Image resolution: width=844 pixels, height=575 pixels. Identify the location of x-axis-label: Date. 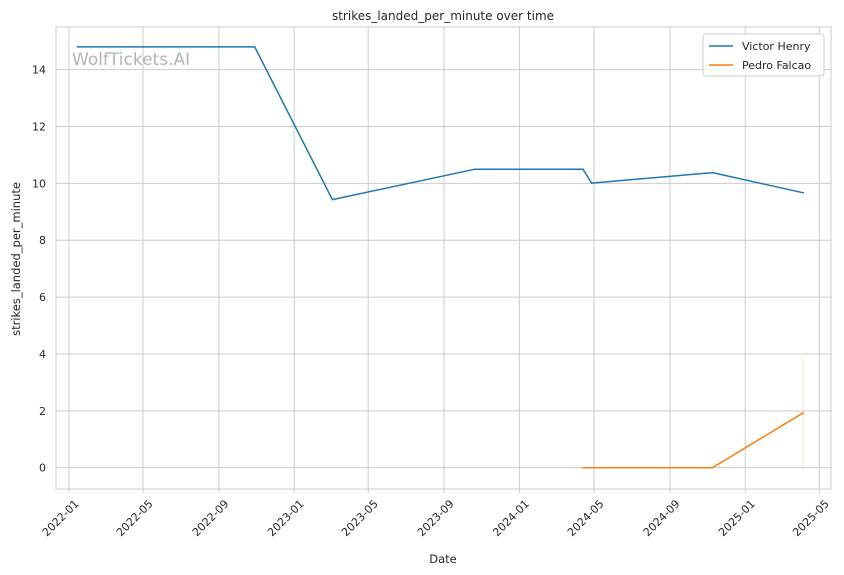
(443, 559).